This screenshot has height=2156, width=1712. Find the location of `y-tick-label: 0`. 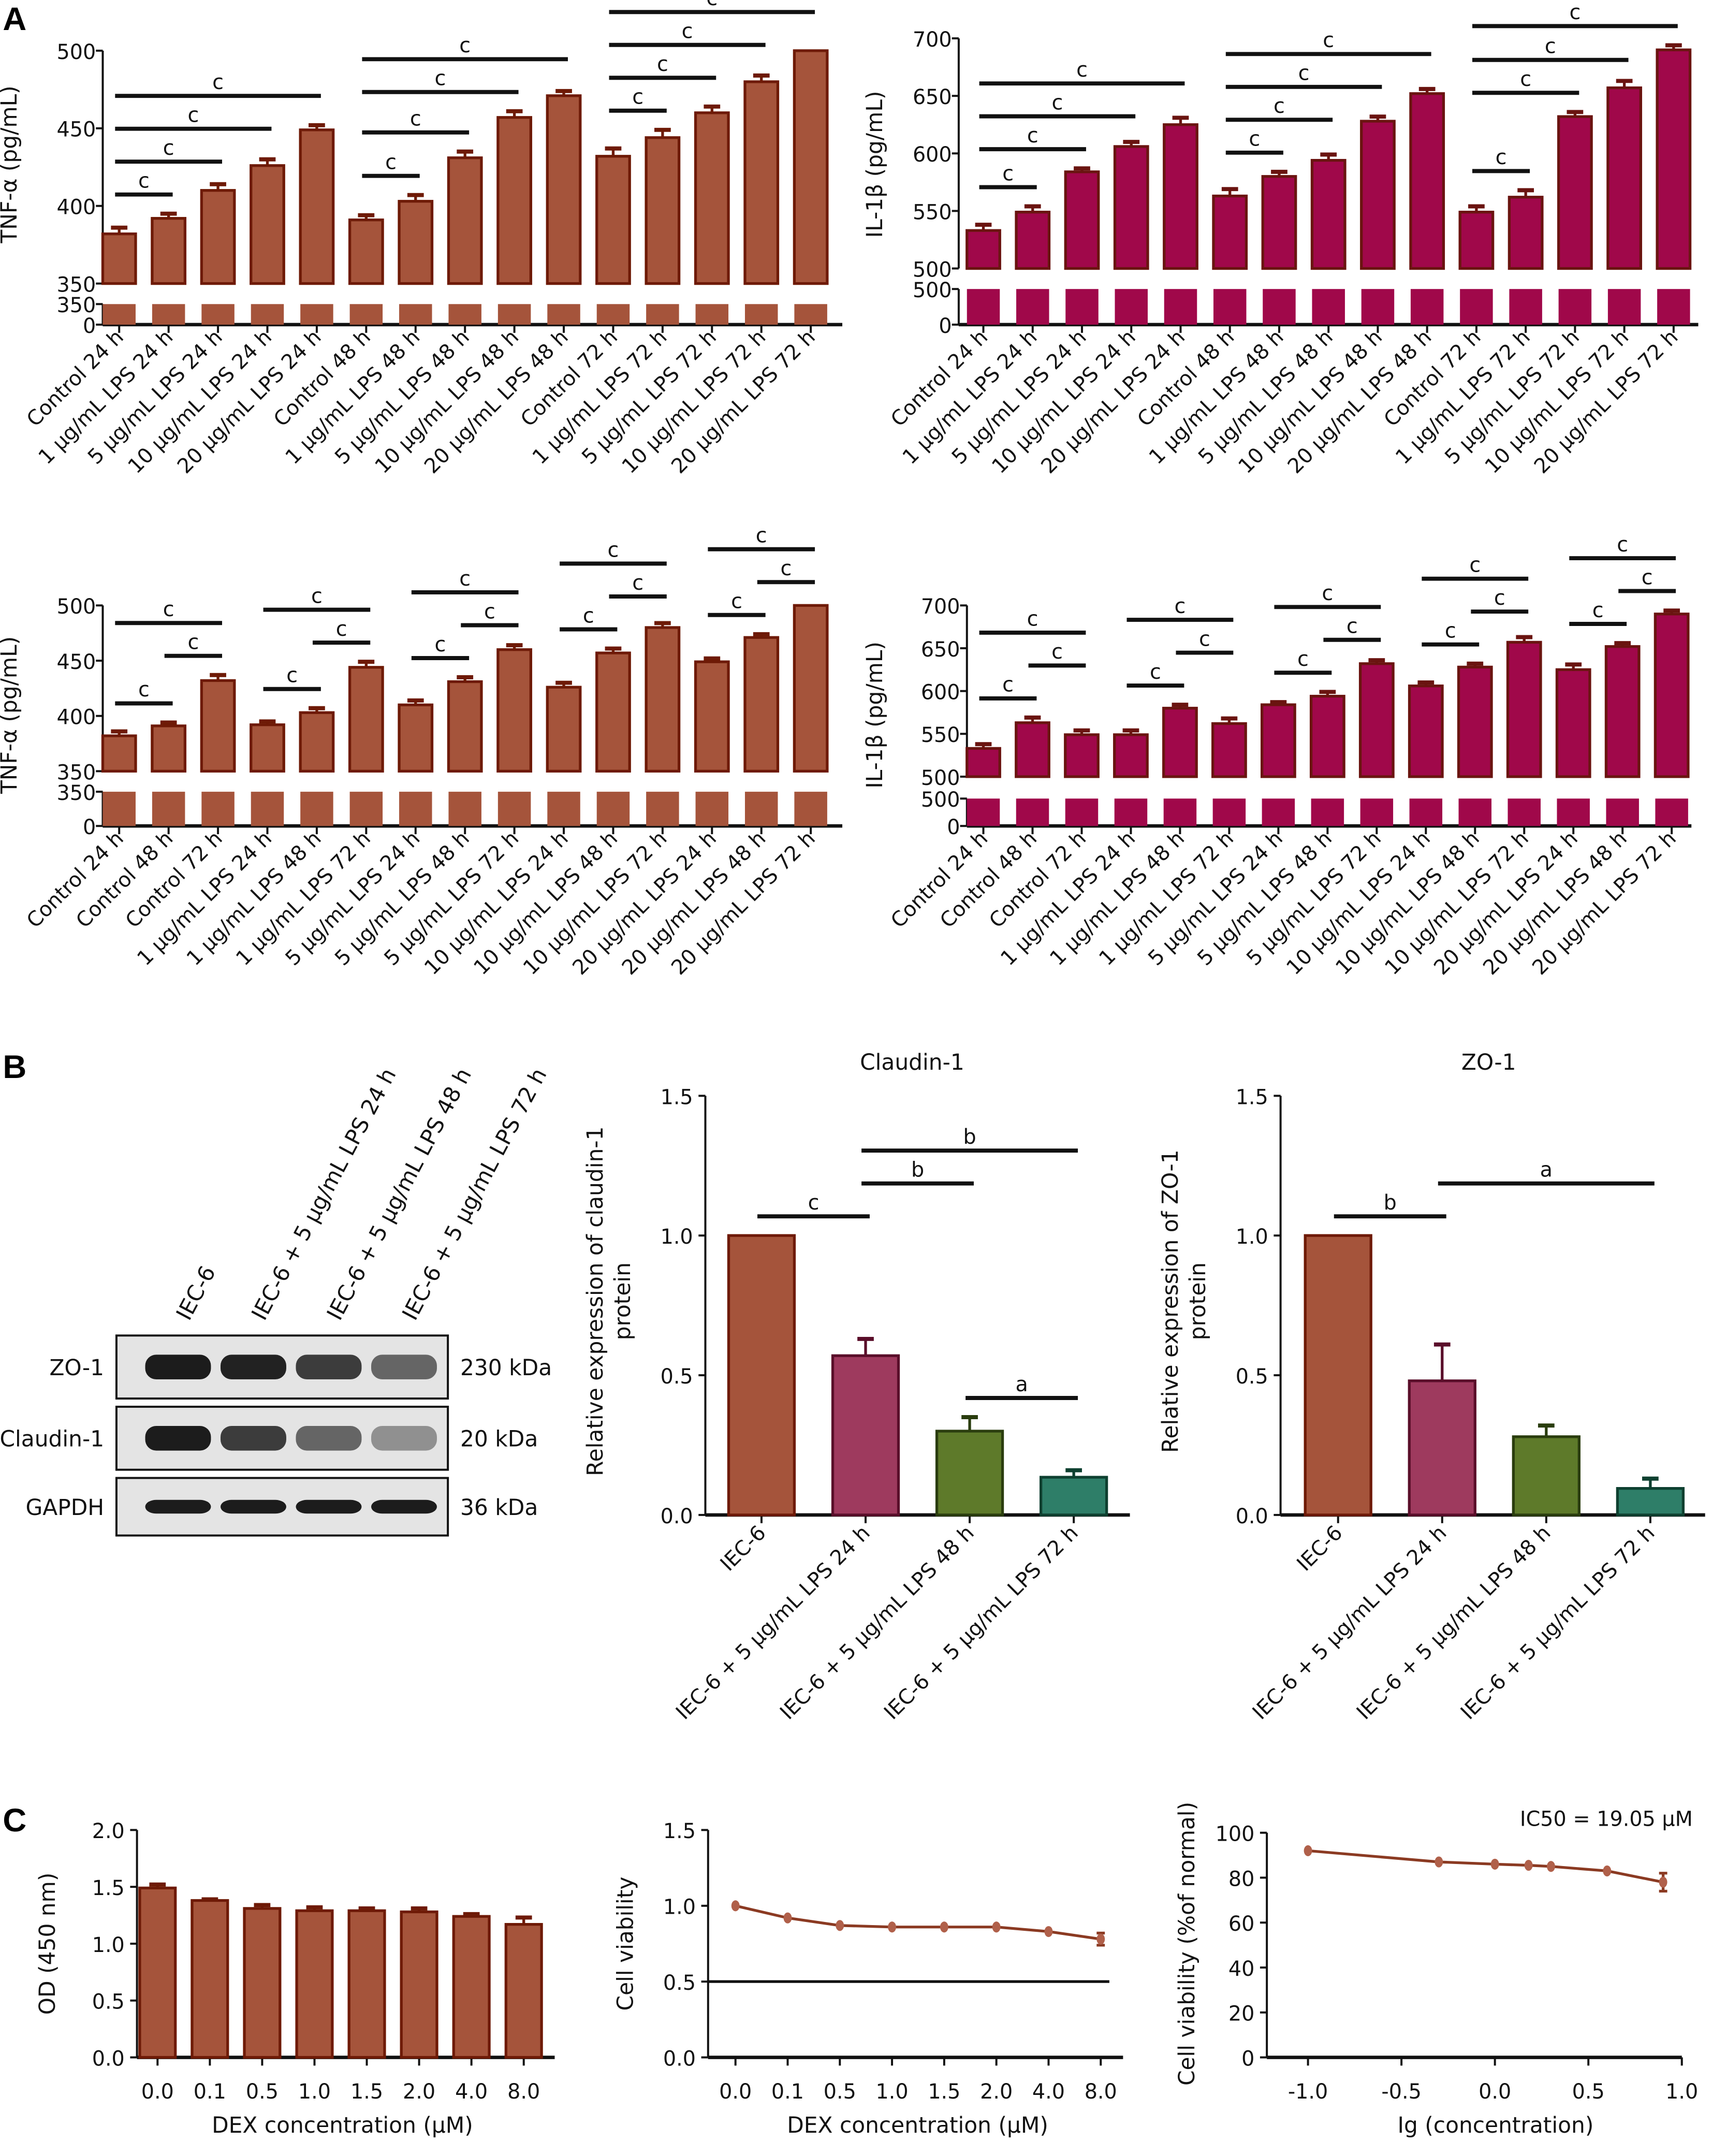

y-tick-label: 0 is located at coordinates (945, 326).